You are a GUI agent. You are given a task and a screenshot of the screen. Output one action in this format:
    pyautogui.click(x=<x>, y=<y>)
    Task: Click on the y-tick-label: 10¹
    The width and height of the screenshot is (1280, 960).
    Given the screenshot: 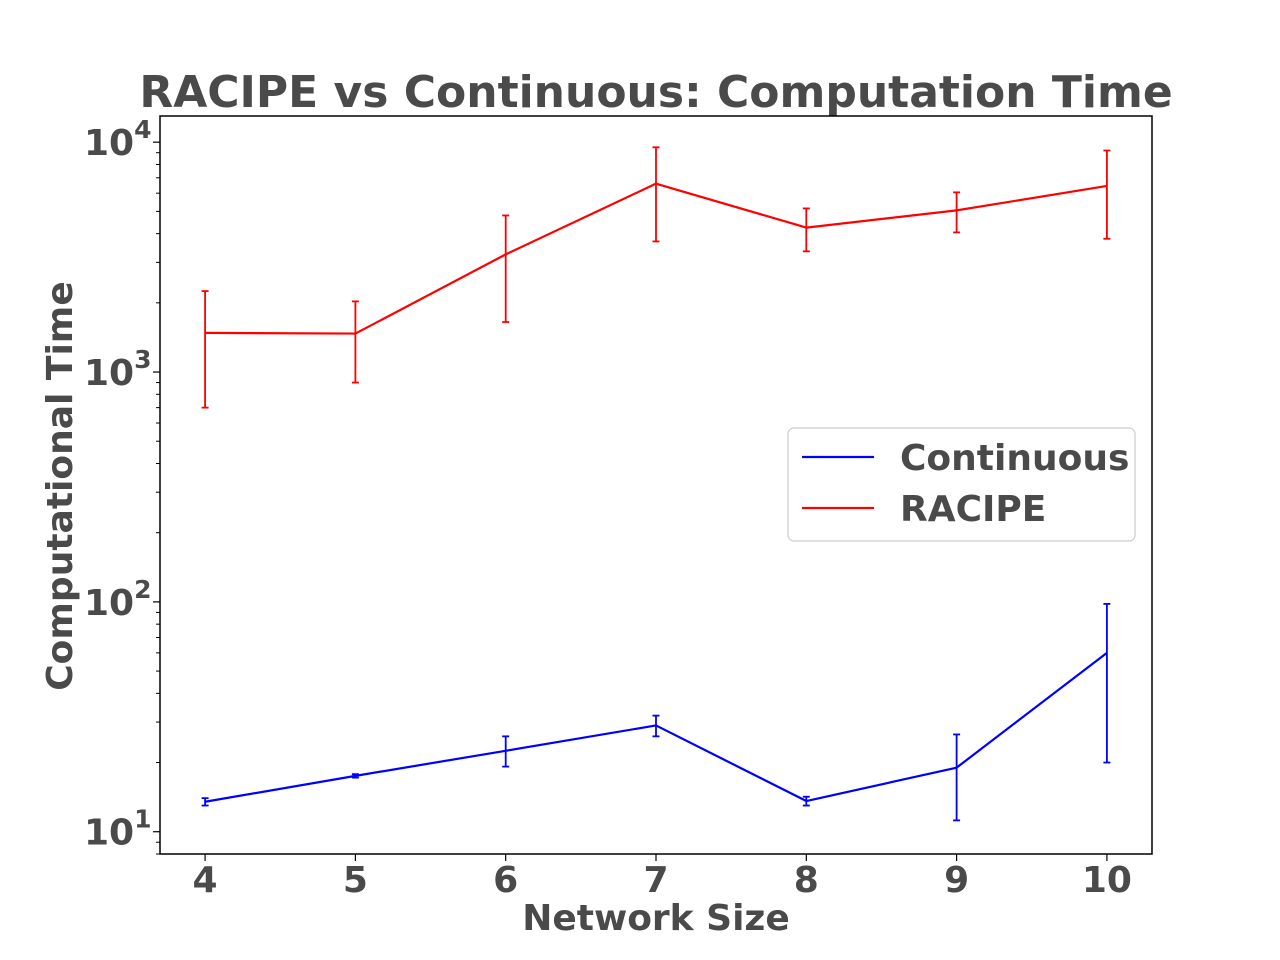 What is the action you would take?
    pyautogui.click(x=118, y=829)
    